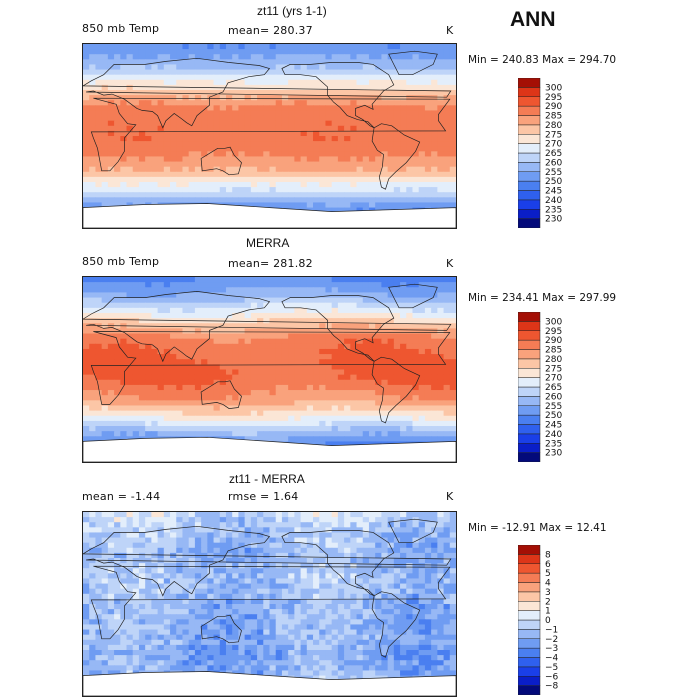 This screenshot has height=700, width=700. Describe the element at coordinates (551, 649) in the screenshot. I see `colorbar-tick-label: −3` at that location.